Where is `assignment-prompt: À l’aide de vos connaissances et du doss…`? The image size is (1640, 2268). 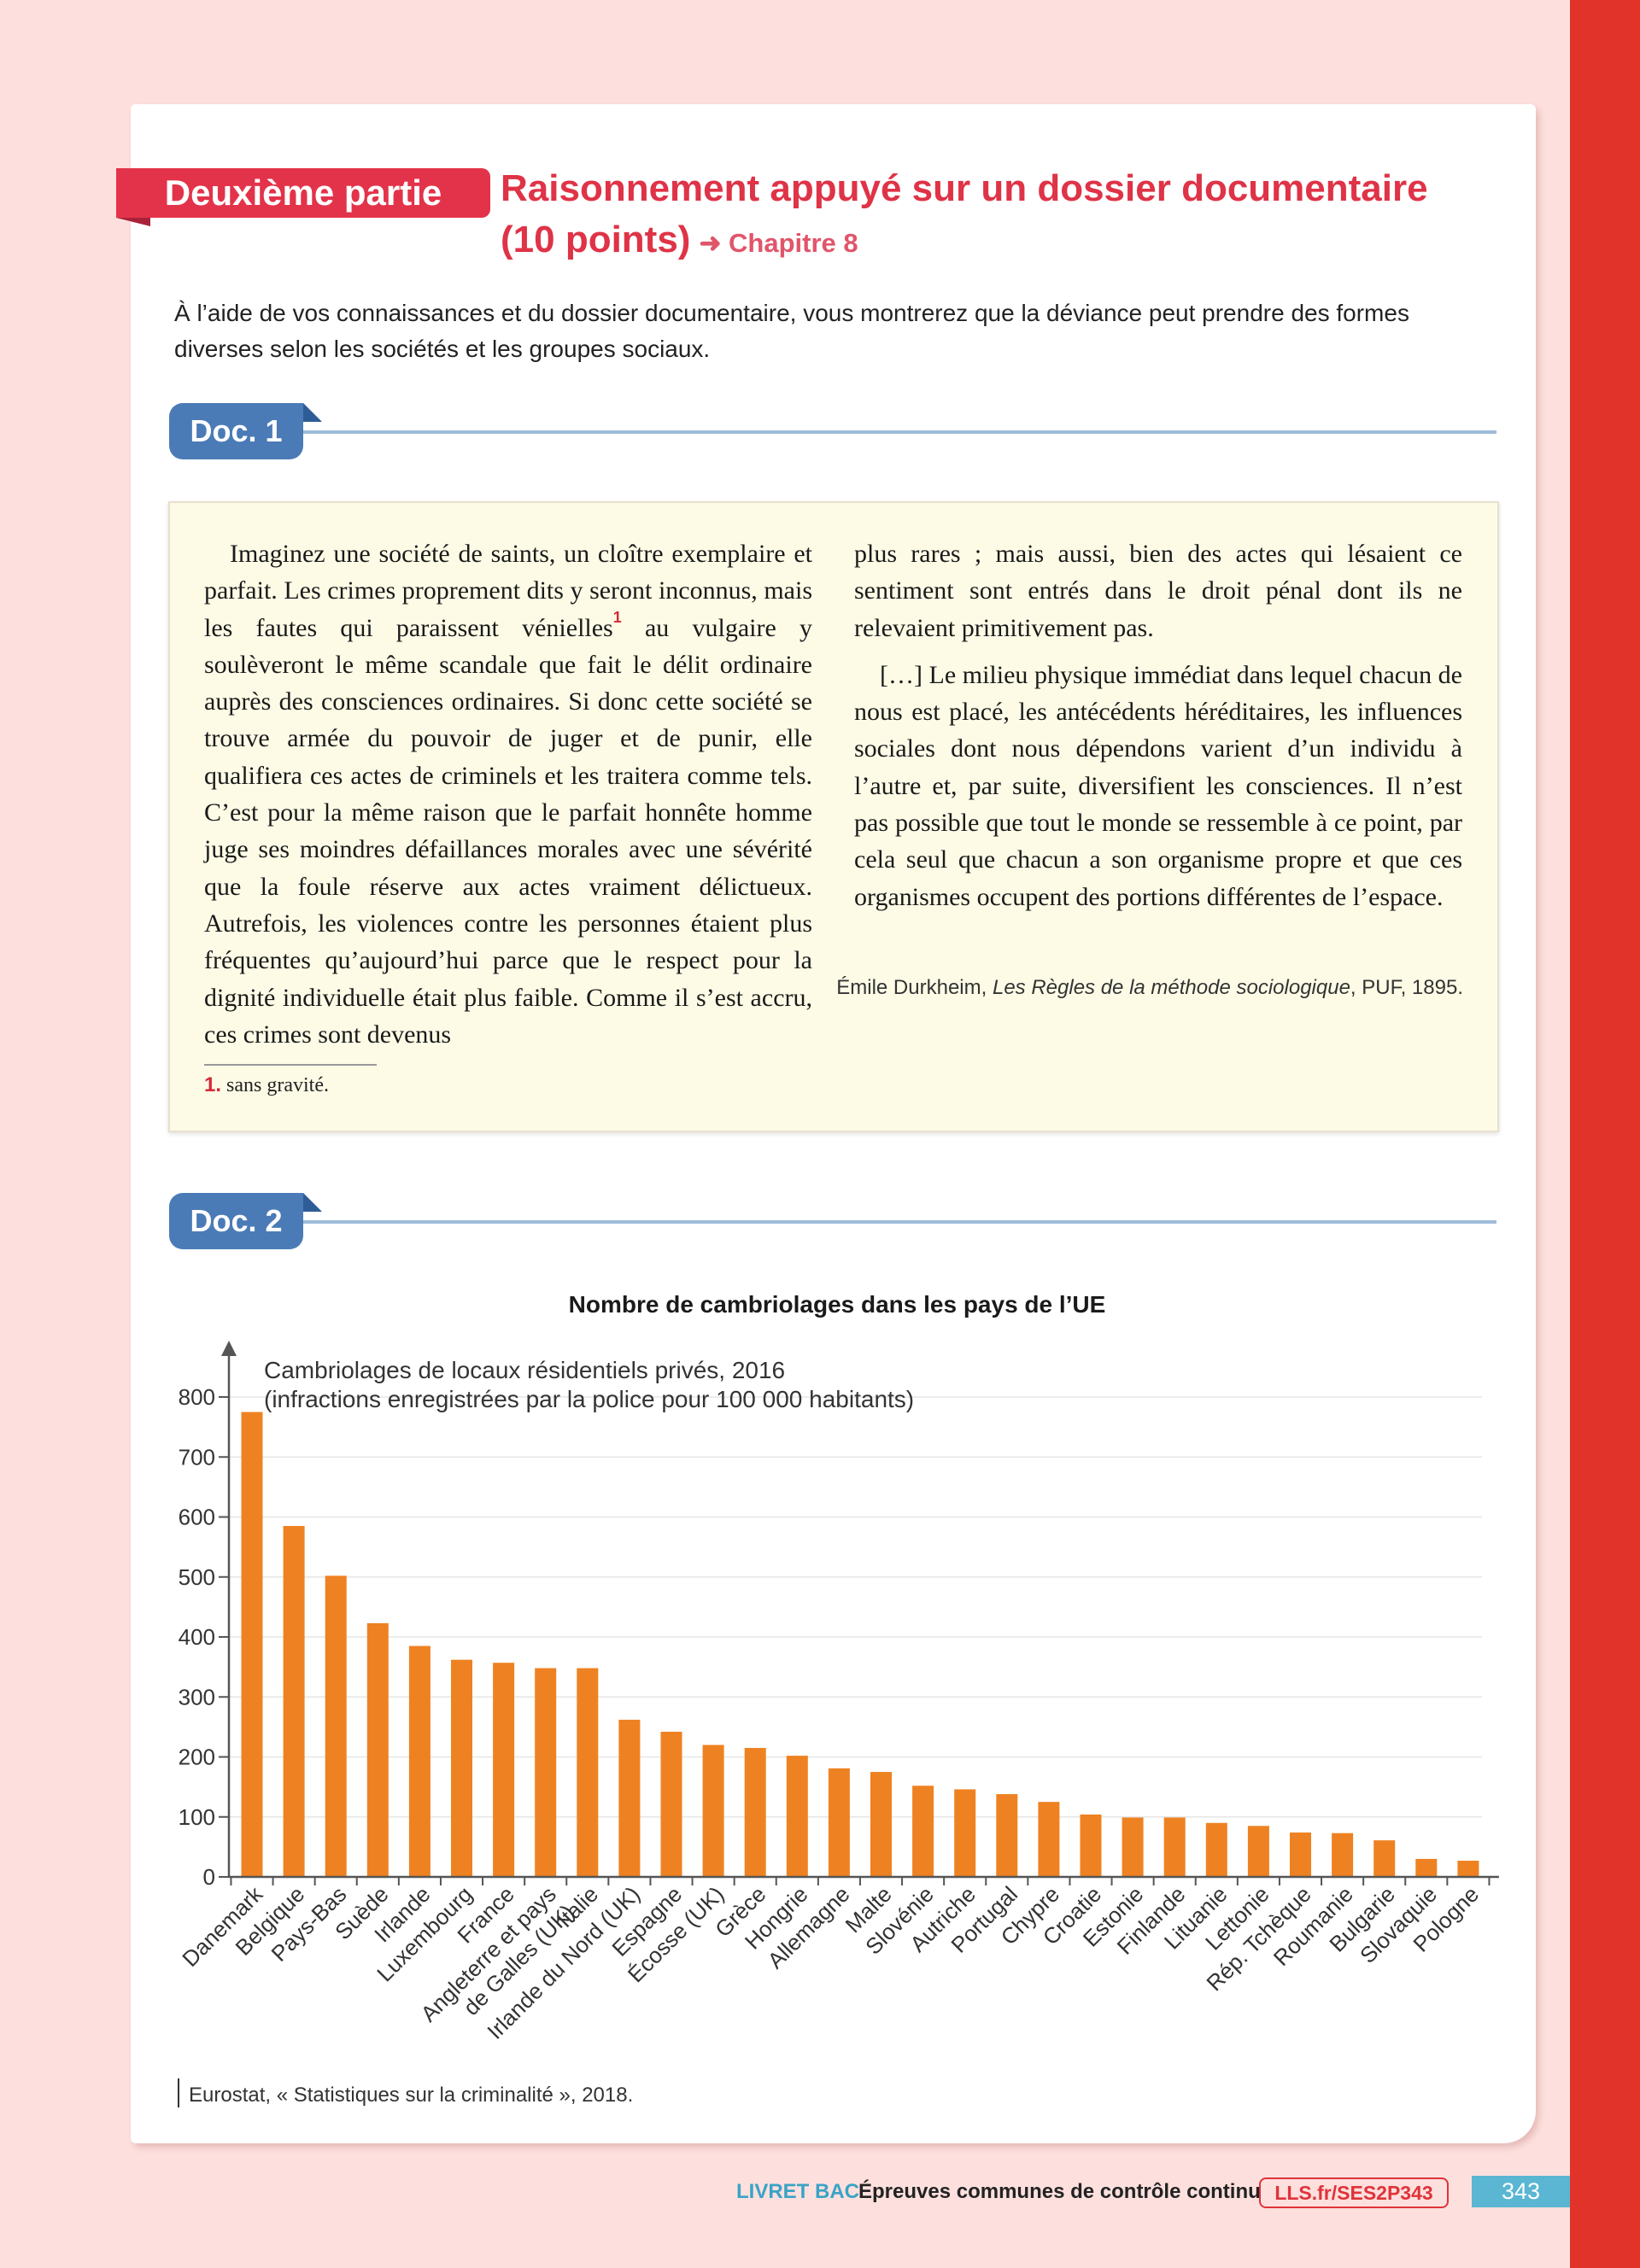 assignment-prompt: À l’aide de vos connaissances et du doss… is located at coordinates (791, 331).